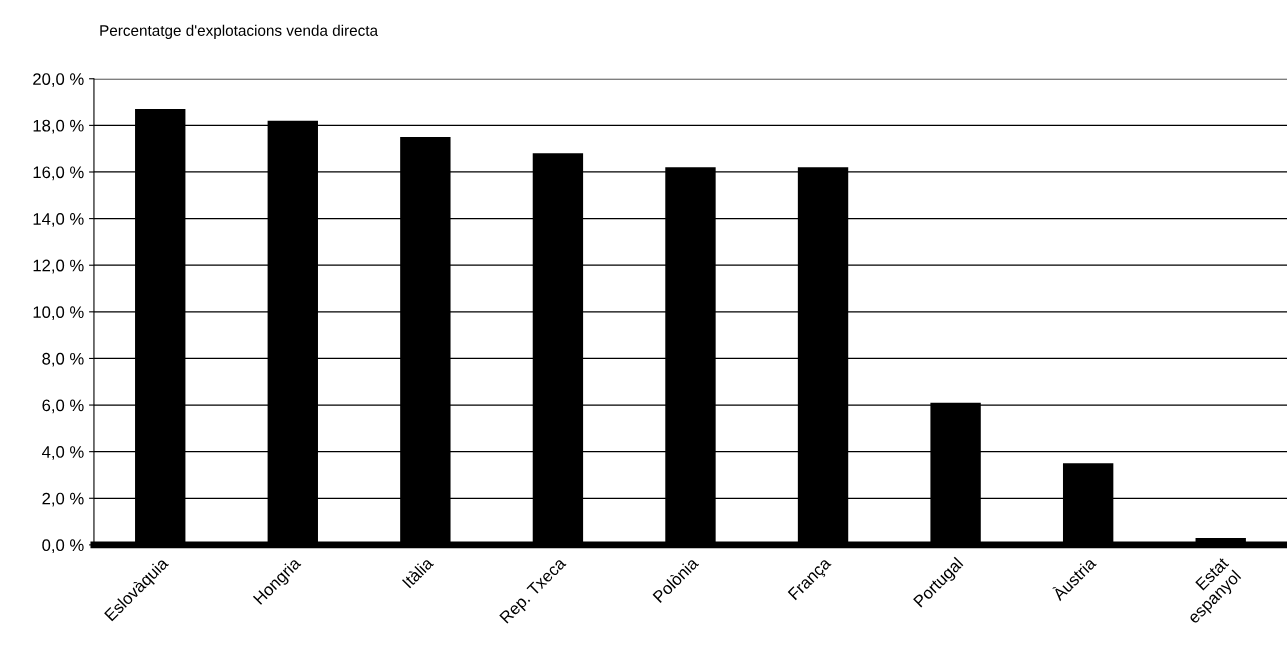 Image resolution: width=1287 pixels, height=651 pixels. What do you see at coordinates (62, 453) in the screenshot?
I see `y-tick-label: 4,0 %` at bounding box center [62, 453].